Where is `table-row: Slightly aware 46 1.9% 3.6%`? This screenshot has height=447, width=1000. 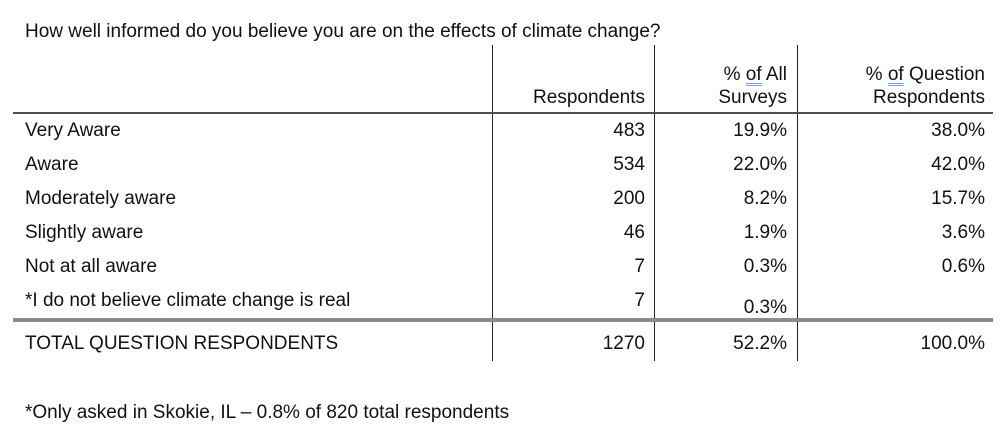
table-row: Slightly aware 46 1.9% 3.6% is located at coordinates (503, 233).